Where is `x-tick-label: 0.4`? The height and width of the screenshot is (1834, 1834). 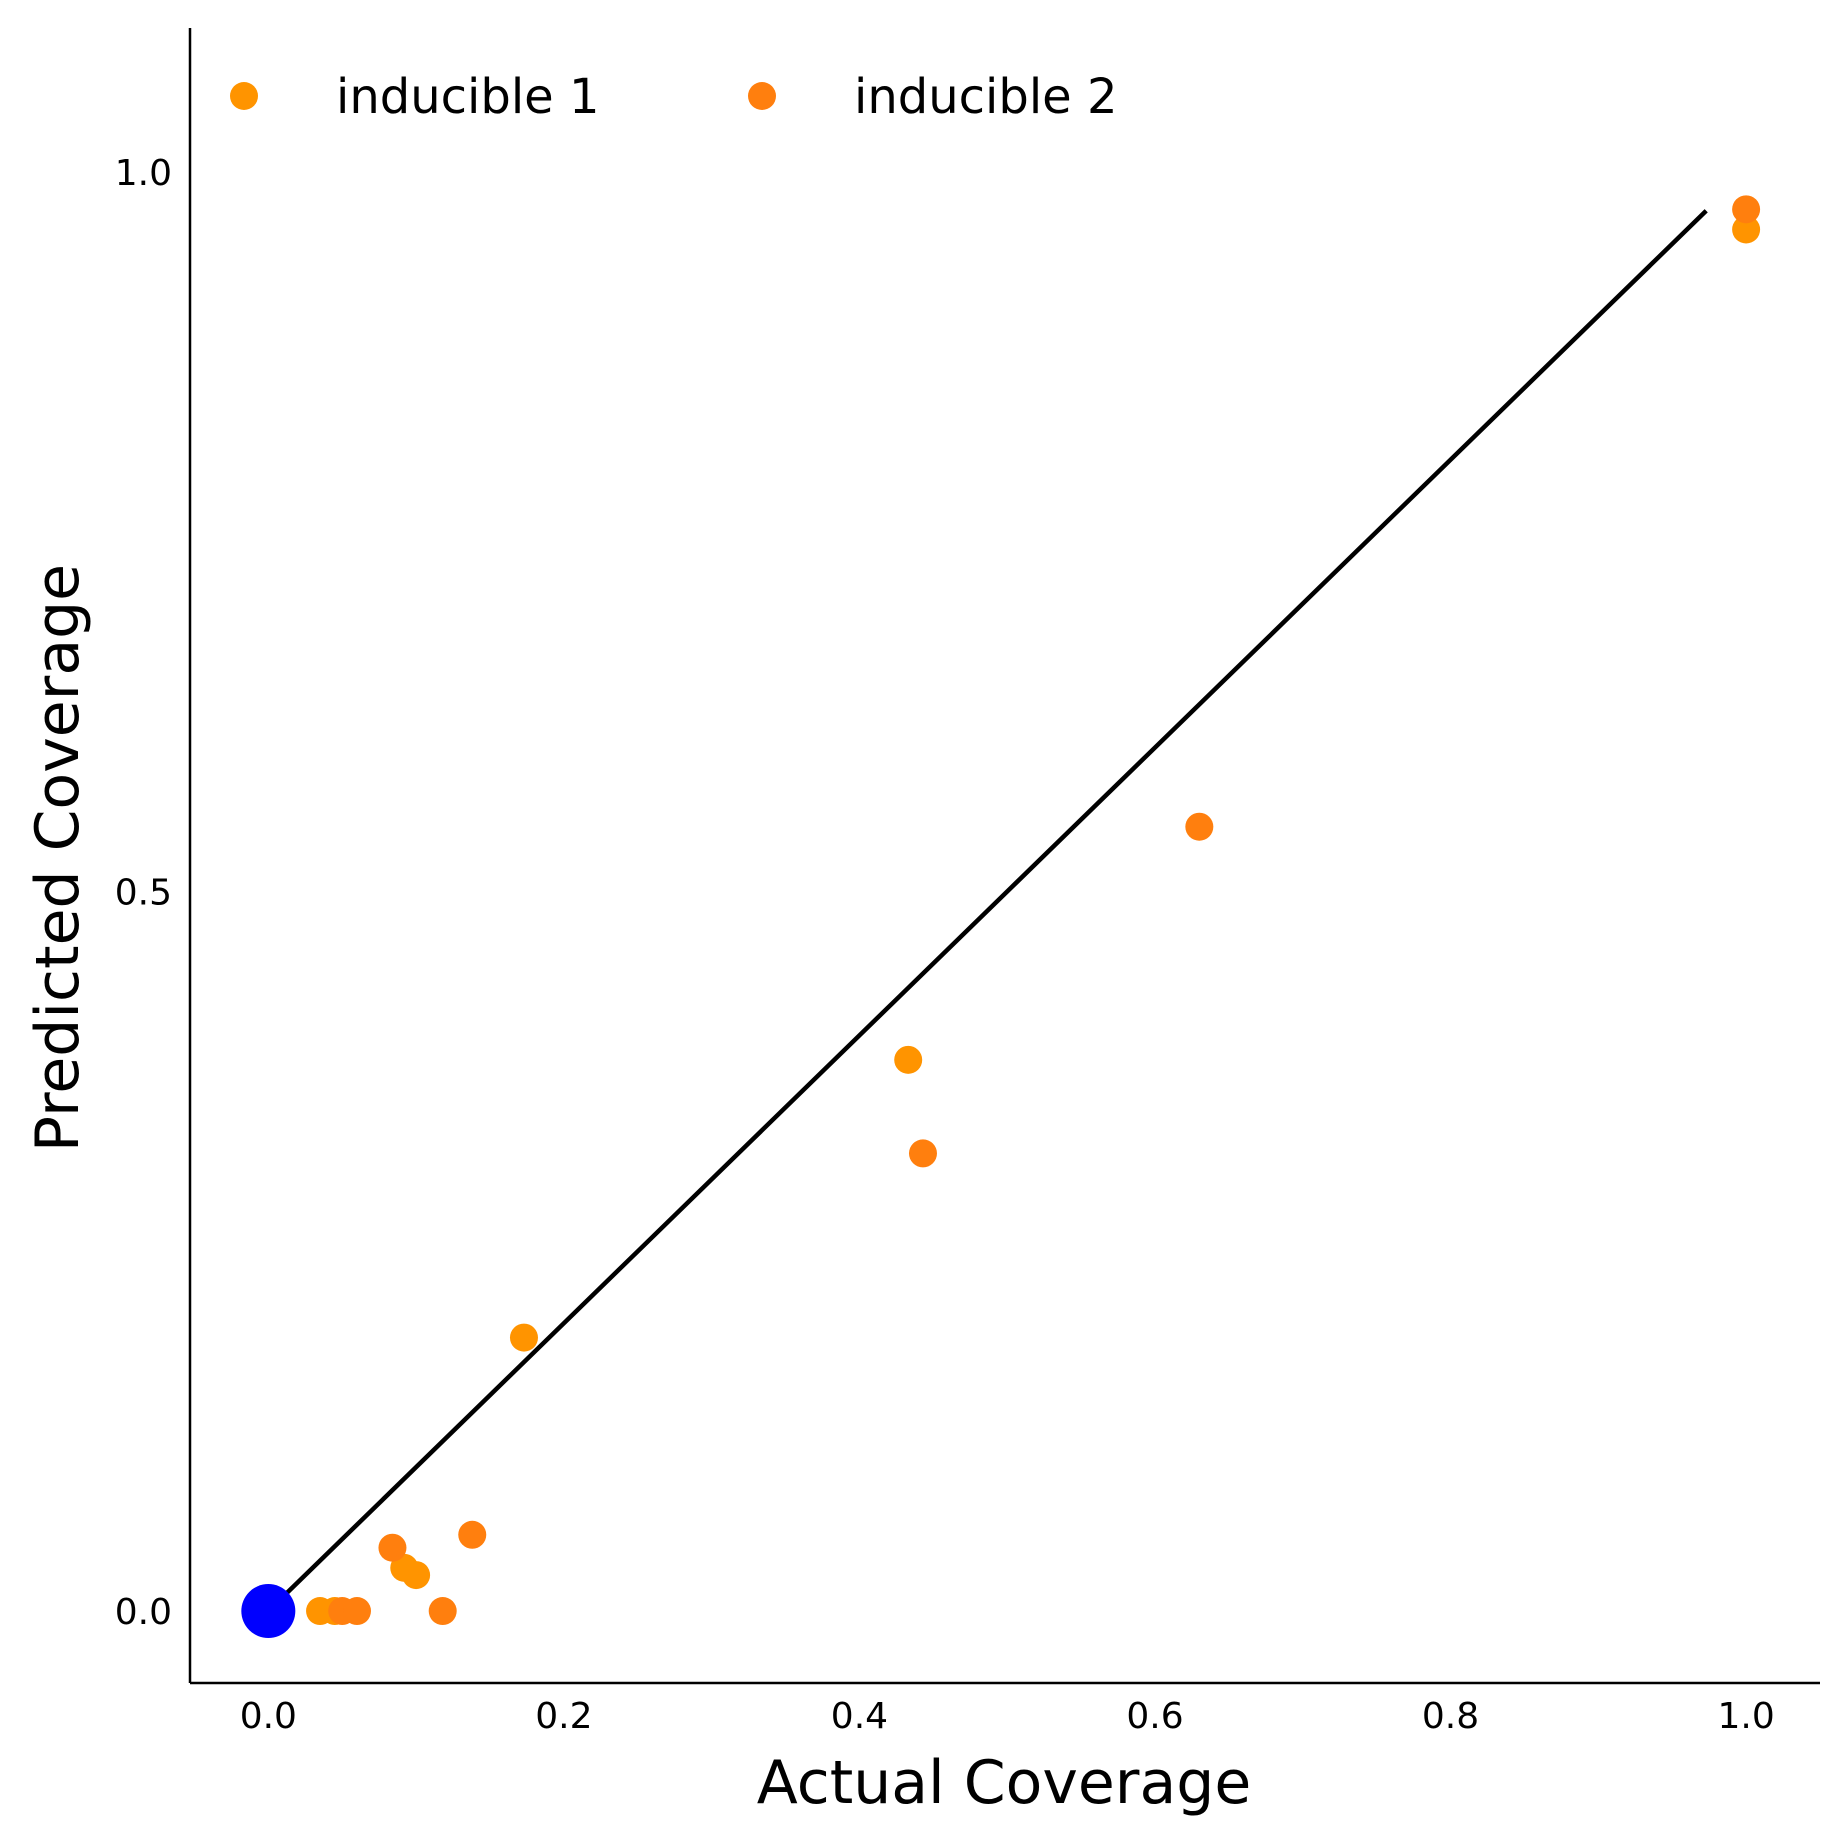 x-tick-label: 0.4 is located at coordinates (859, 1716).